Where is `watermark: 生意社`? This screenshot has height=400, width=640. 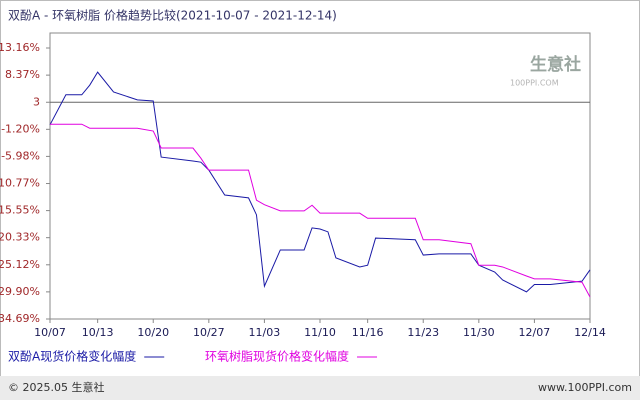 watermark: 生意社 is located at coordinates (555, 64).